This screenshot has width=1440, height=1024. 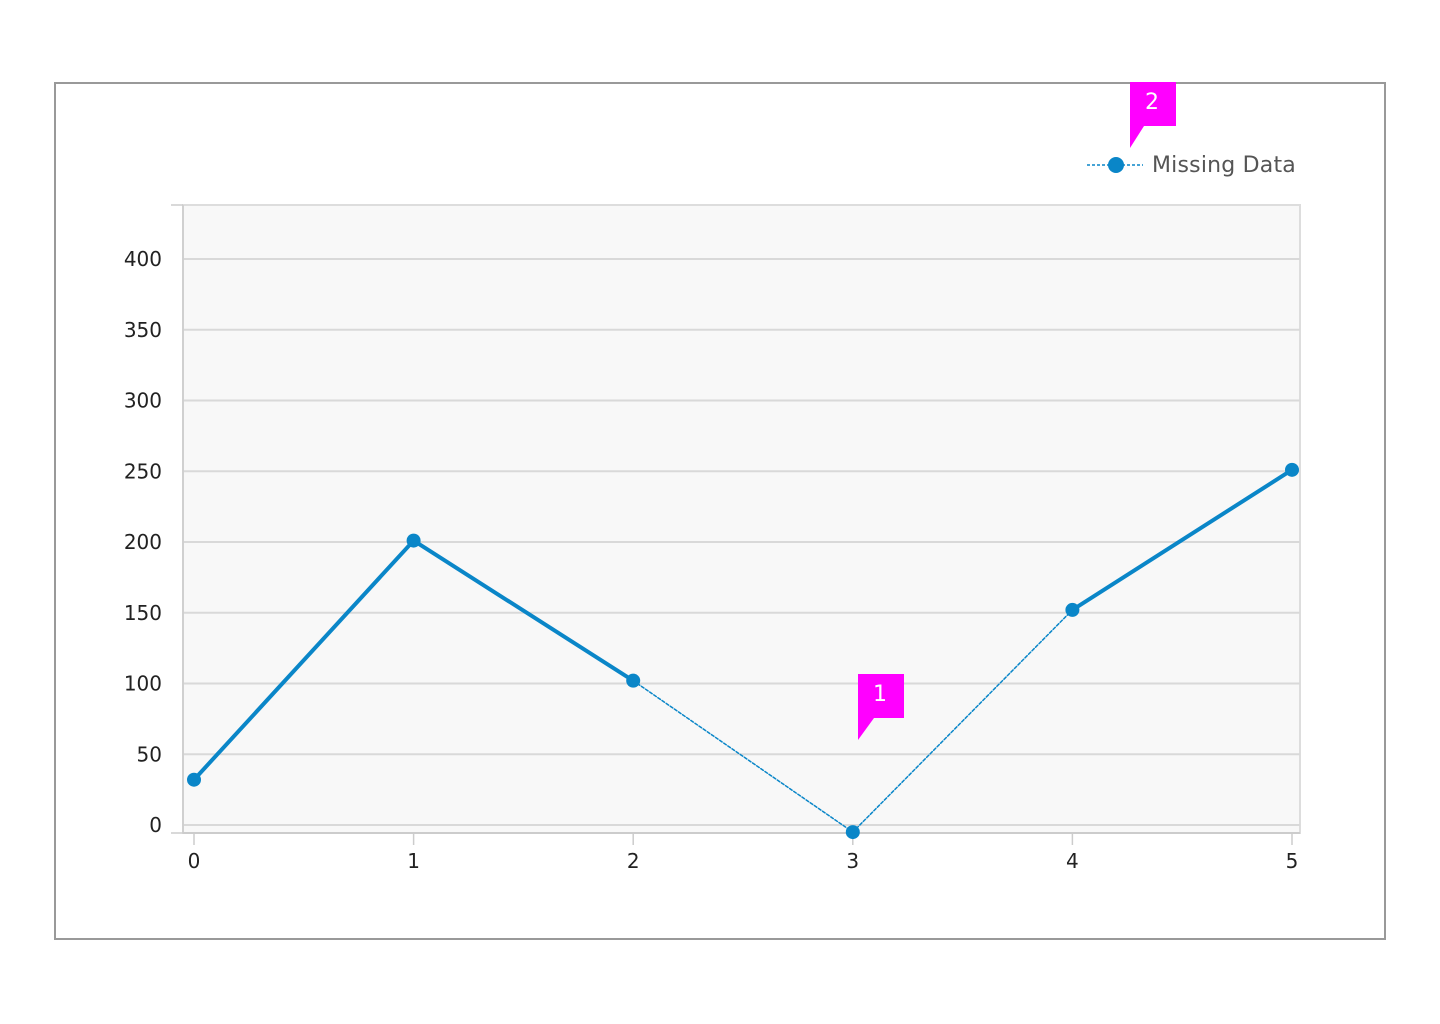 I want to click on legend: Missing Data, so click(x=1191, y=165).